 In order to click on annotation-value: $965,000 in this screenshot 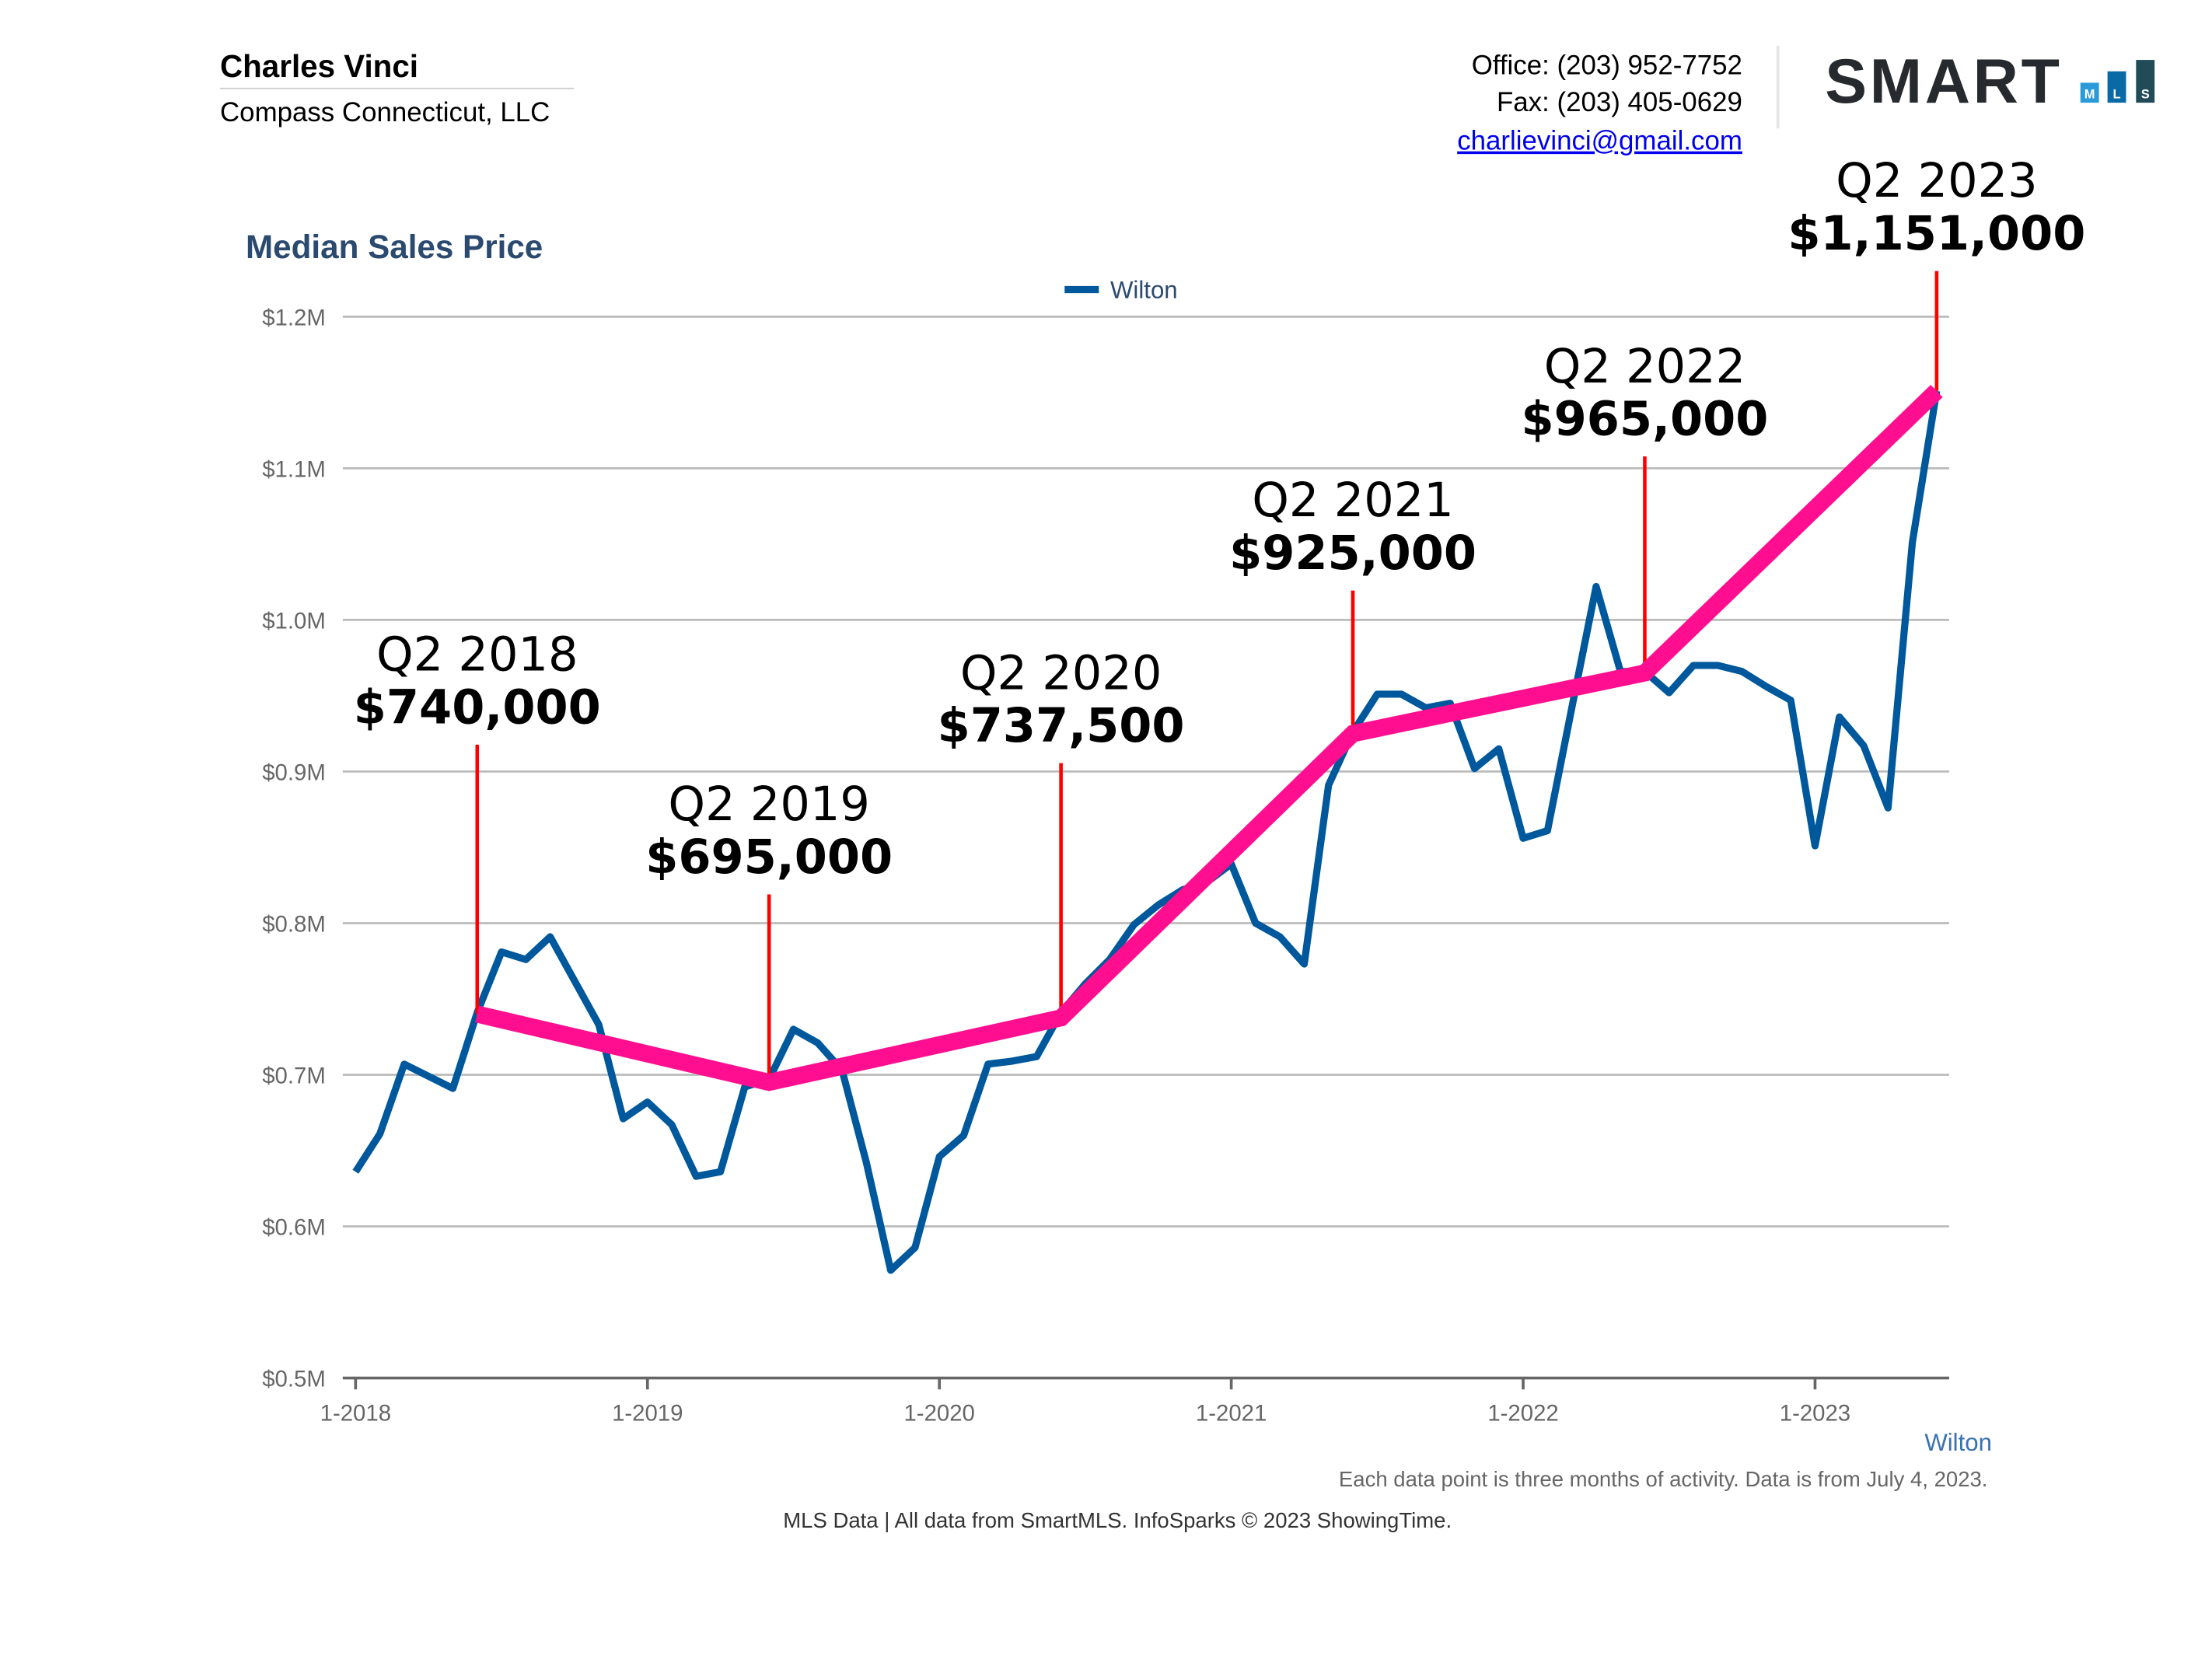, I will do `click(1645, 420)`.